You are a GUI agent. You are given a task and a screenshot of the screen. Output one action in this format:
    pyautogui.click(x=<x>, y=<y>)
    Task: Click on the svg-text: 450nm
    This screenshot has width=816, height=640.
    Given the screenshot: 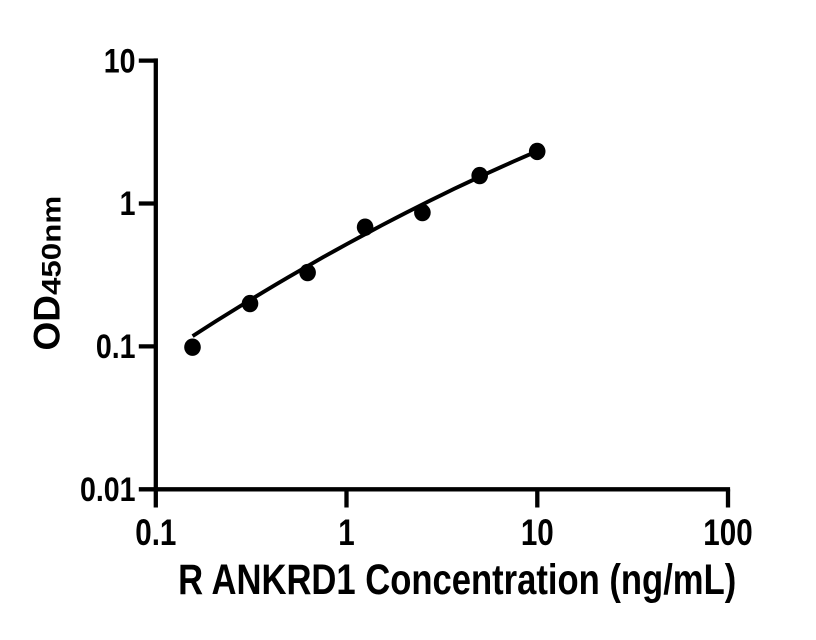 What is the action you would take?
    pyautogui.click(x=52, y=245)
    